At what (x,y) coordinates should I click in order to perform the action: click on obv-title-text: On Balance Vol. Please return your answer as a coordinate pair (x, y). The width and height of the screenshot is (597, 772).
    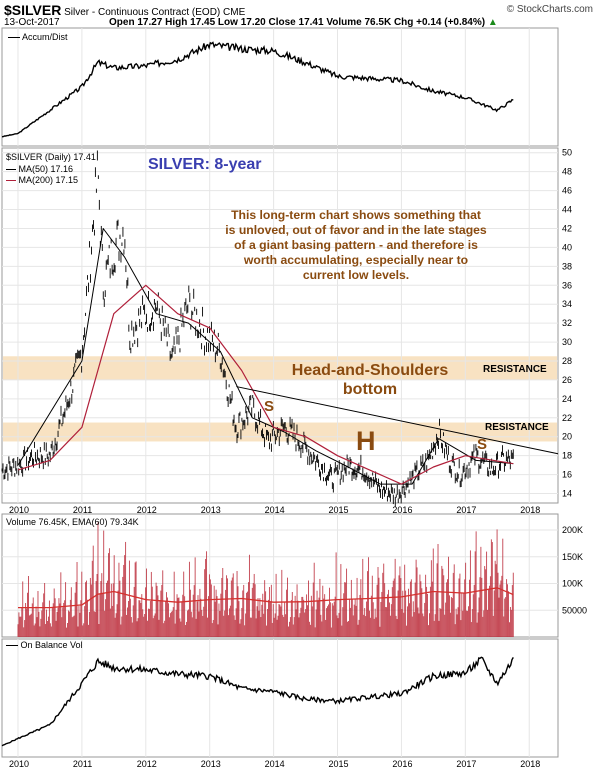
    Looking at the image, I should click on (51, 645).